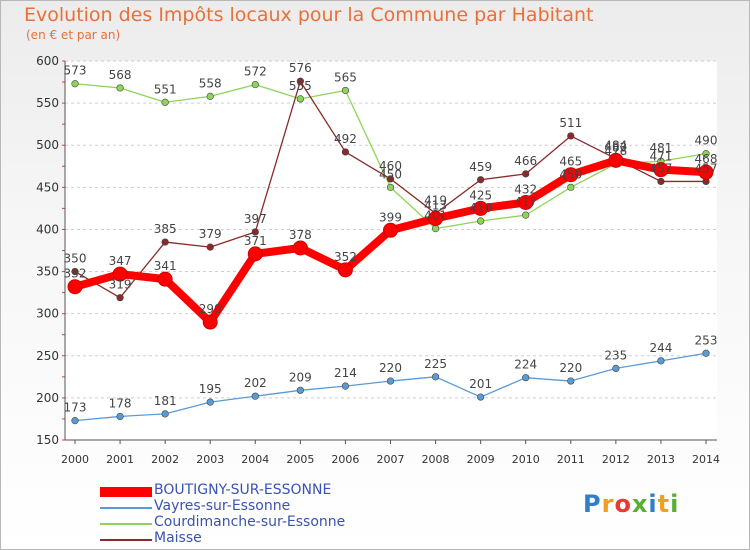  What do you see at coordinates (47, 356) in the screenshot?
I see `y-tick-label: 250` at bounding box center [47, 356].